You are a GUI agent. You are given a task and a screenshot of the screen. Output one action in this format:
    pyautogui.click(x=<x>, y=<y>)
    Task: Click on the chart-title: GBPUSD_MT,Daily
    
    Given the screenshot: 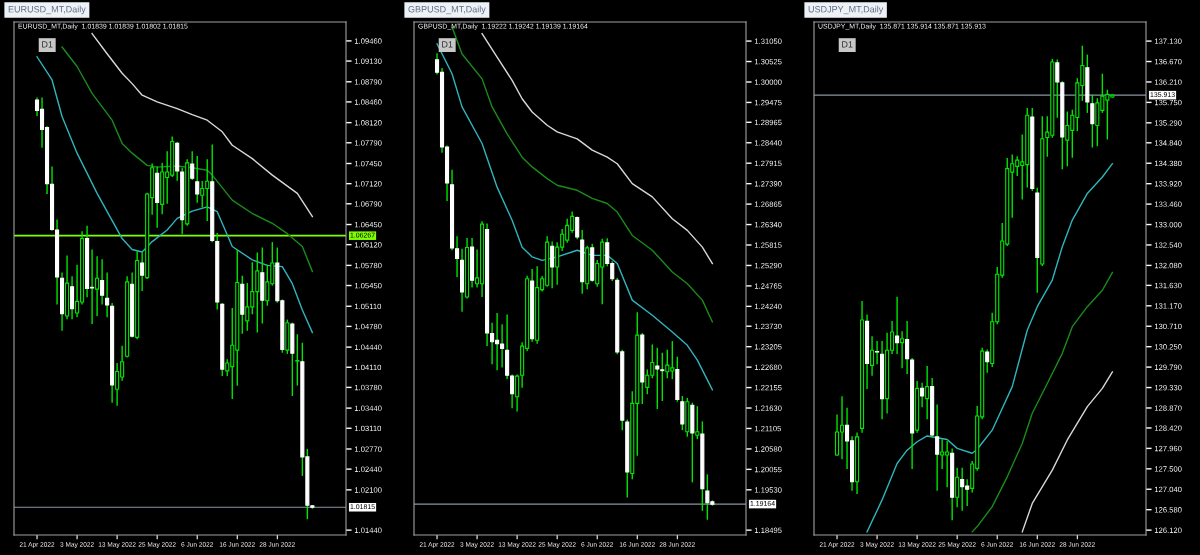 What is the action you would take?
    pyautogui.click(x=447, y=10)
    